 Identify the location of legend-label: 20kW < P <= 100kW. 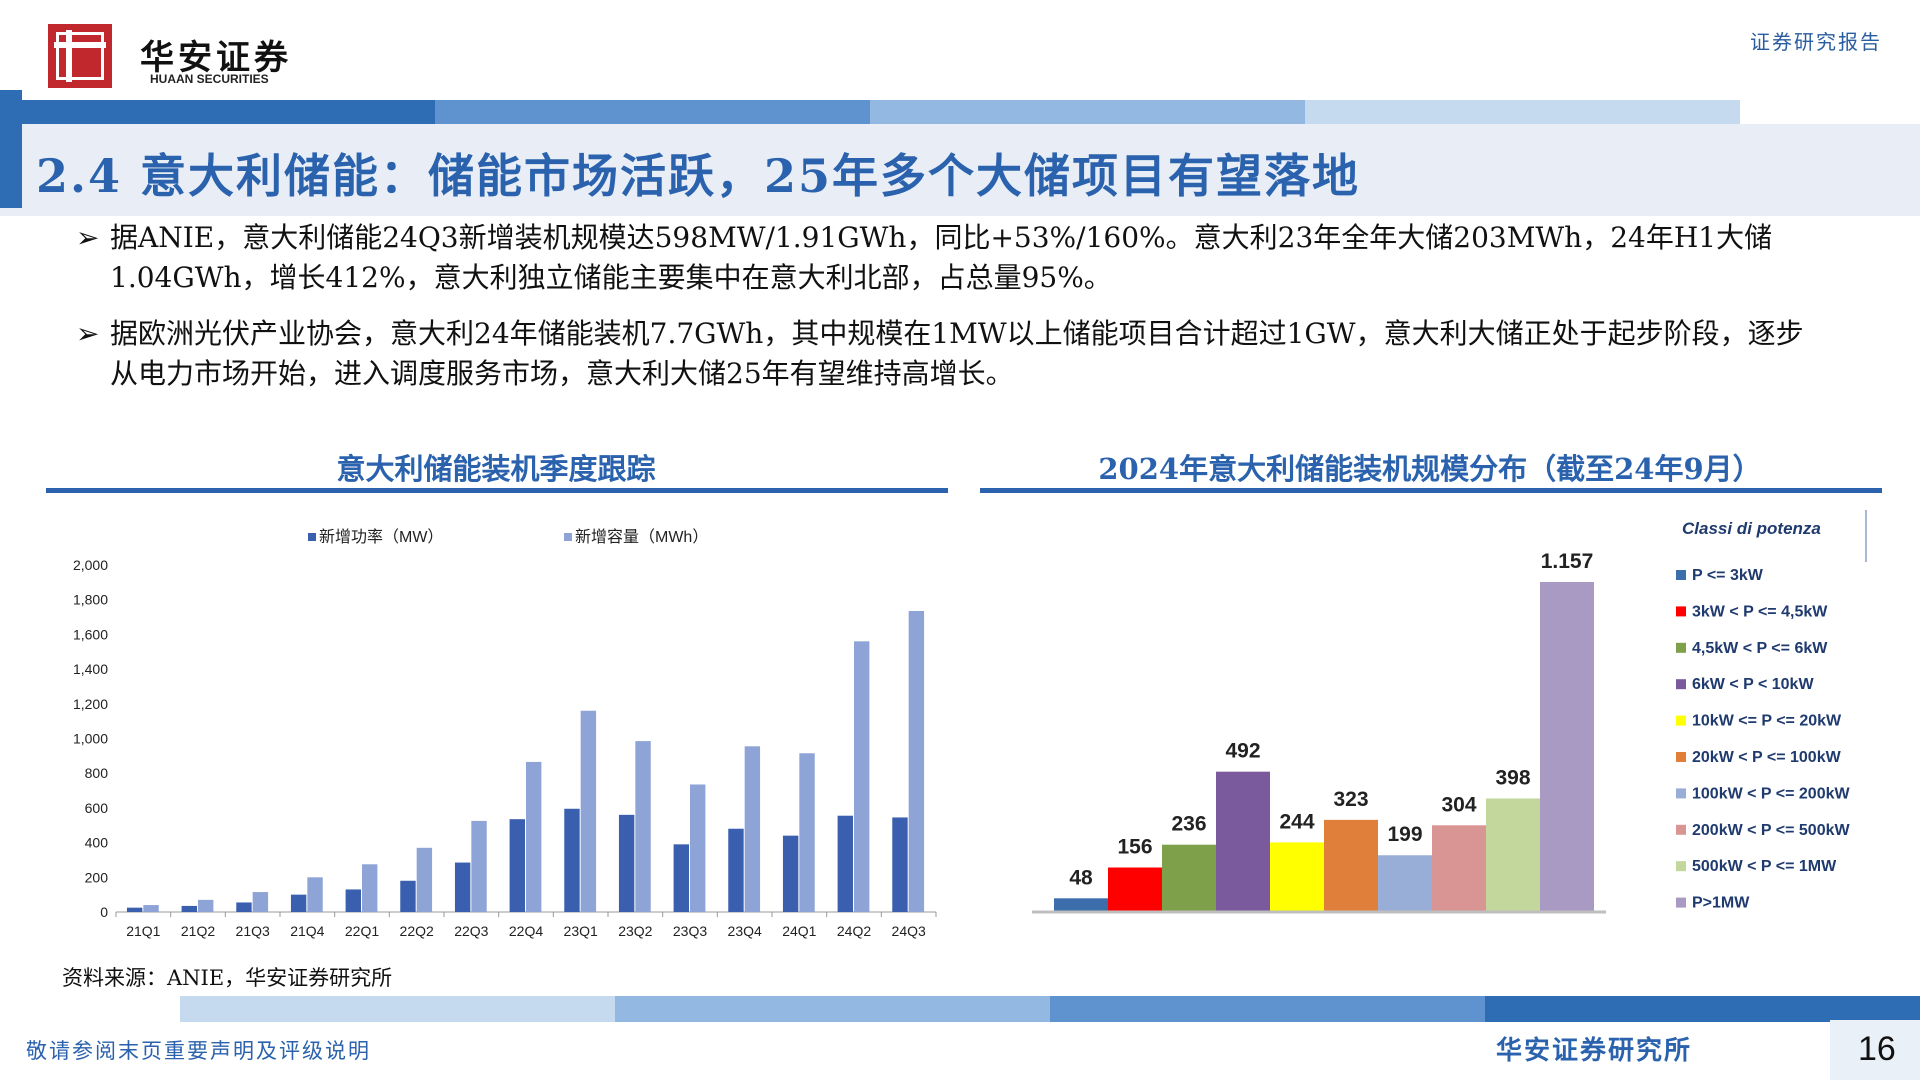
(1767, 757).